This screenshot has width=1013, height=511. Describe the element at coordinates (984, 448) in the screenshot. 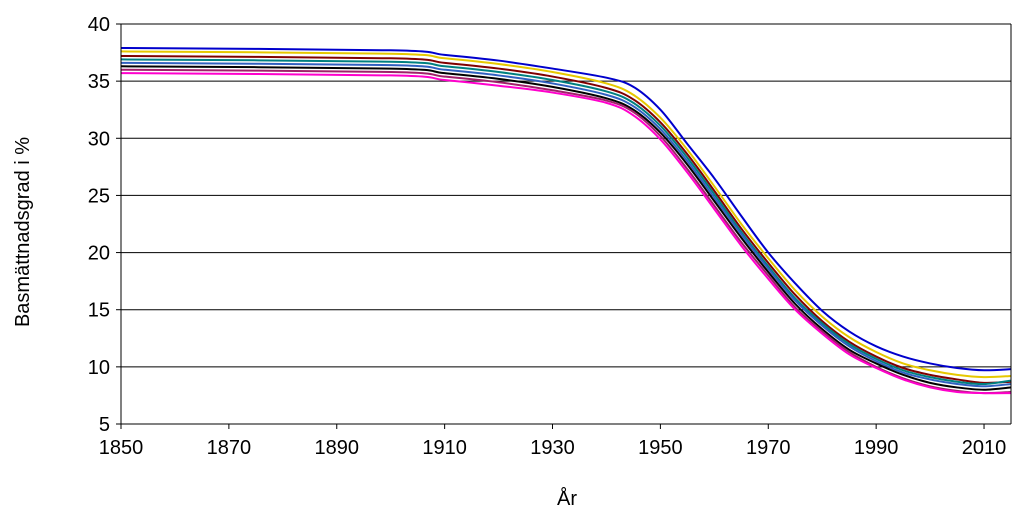

I see `x-tick-label-8: 2010` at that location.